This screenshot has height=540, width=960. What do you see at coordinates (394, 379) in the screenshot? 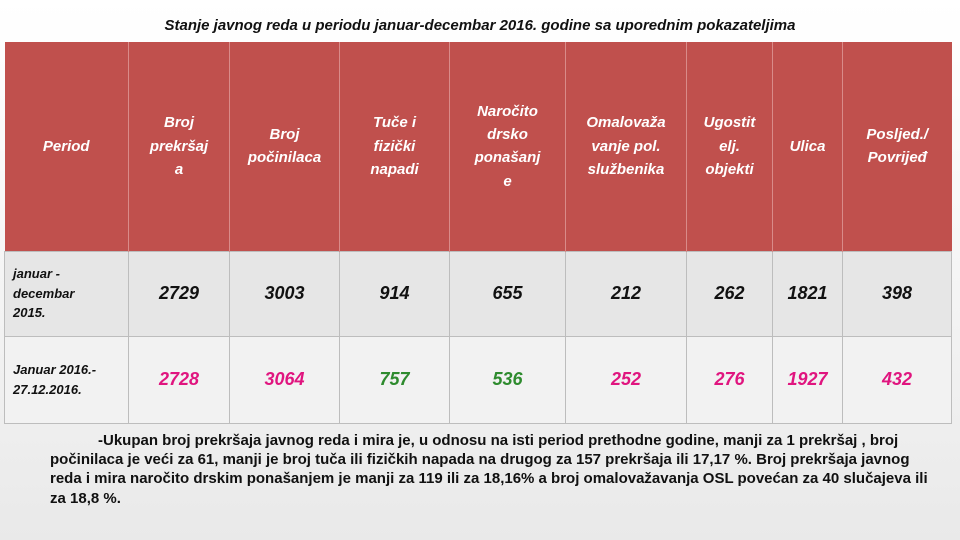
I see `value-cell: 757` at bounding box center [394, 379].